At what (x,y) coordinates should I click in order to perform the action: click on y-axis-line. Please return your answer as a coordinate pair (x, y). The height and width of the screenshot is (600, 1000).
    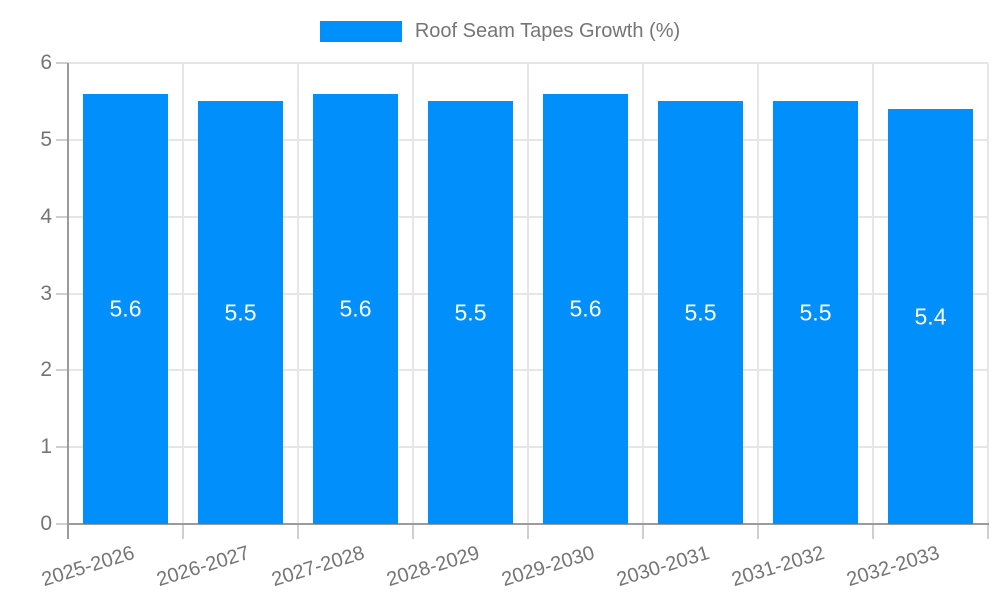
    Looking at the image, I should click on (68, 301).